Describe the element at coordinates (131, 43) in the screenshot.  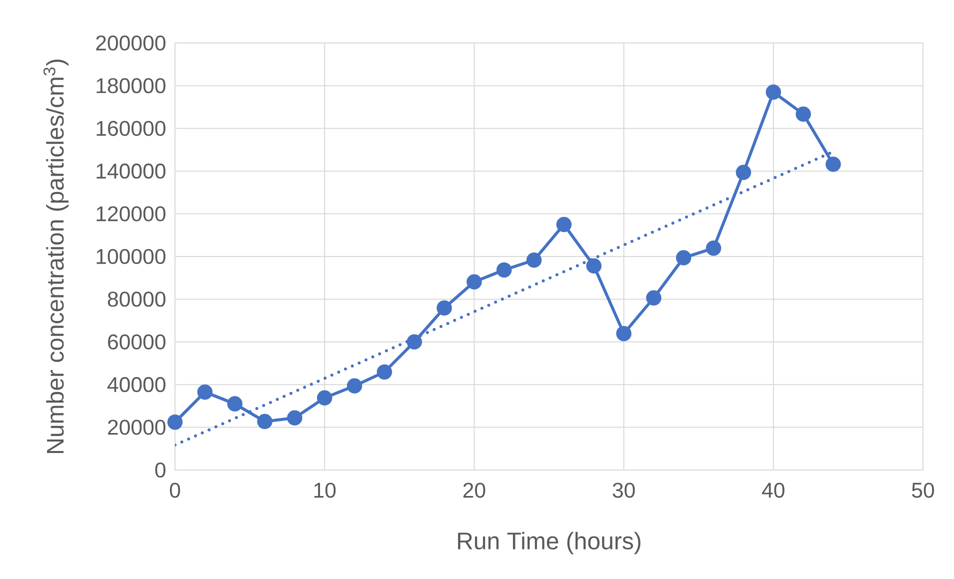
I see `y-tick-label: 200000` at that location.